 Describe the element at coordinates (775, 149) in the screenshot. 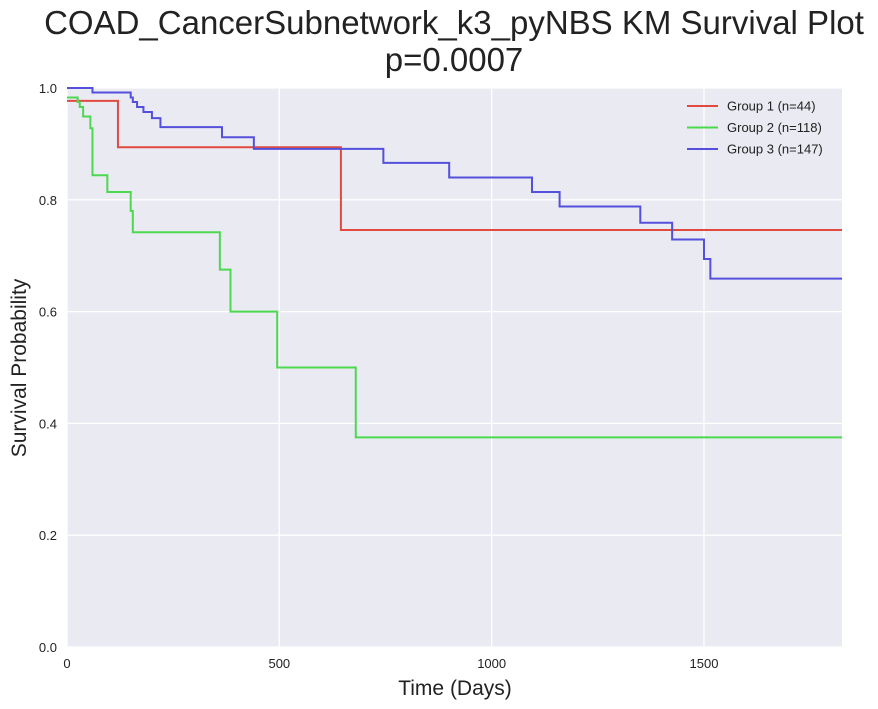

I see `legend-label: Group 3 (n=147)` at that location.